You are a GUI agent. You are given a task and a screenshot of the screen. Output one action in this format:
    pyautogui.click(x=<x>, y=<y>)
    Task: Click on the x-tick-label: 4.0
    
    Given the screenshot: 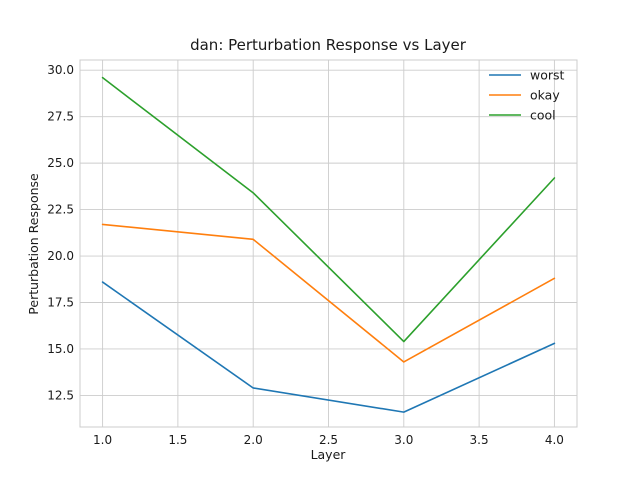 What is the action you would take?
    pyautogui.click(x=554, y=440)
    